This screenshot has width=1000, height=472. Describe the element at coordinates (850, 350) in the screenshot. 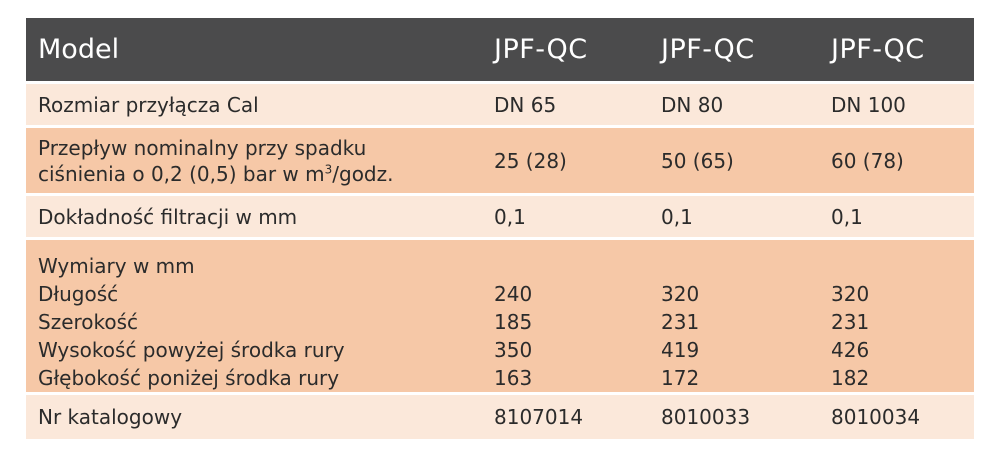

I see `cell-value: 426` at that location.